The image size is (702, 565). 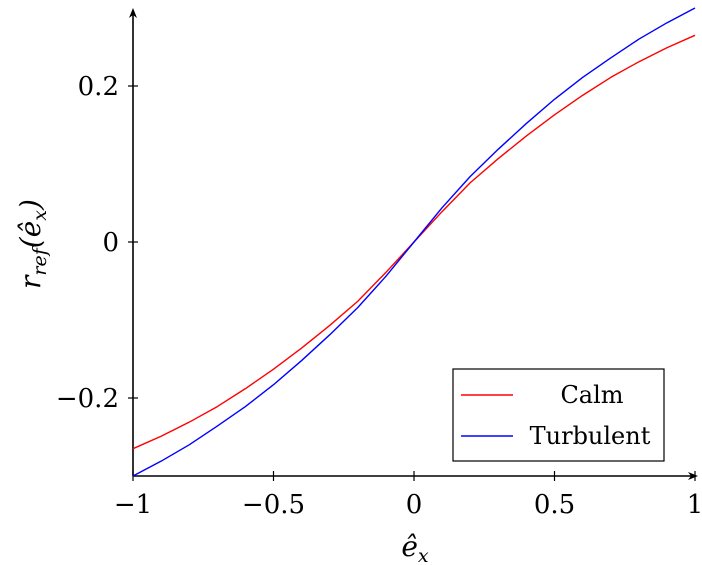 I want to click on y-tick-label: −0.2, so click(x=87, y=399).